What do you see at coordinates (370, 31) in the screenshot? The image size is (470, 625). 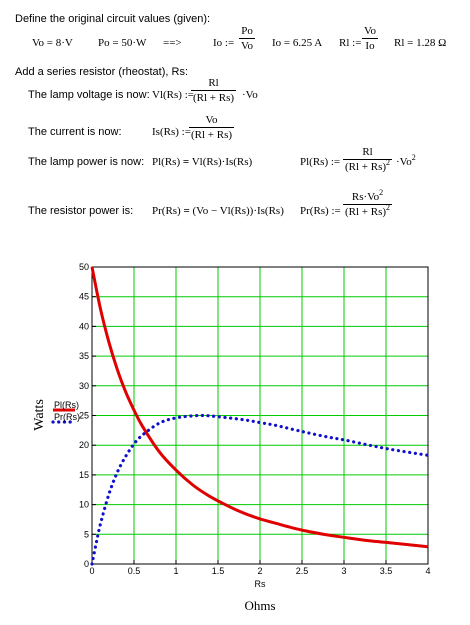 I see `rl-numerator: Vo` at bounding box center [370, 31].